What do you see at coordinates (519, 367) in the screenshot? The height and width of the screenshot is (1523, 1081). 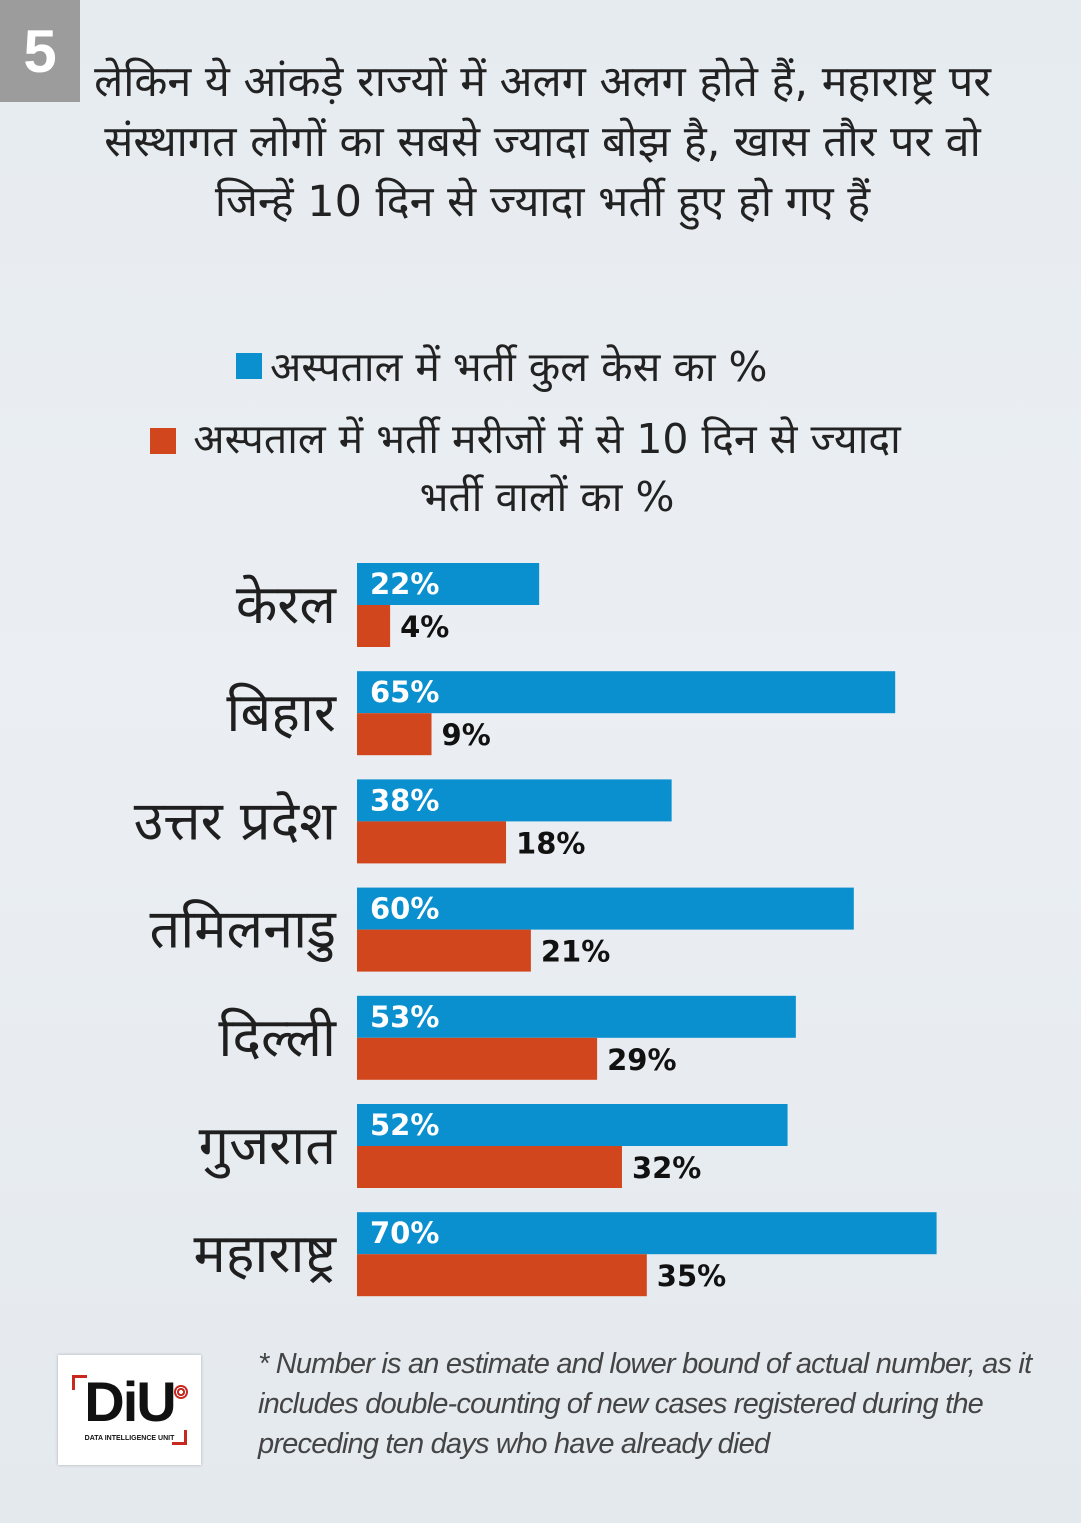 I see `legend-label-total-admitted: अस्पताल में भर्ती कुल केस का %` at bounding box center [519, 367].